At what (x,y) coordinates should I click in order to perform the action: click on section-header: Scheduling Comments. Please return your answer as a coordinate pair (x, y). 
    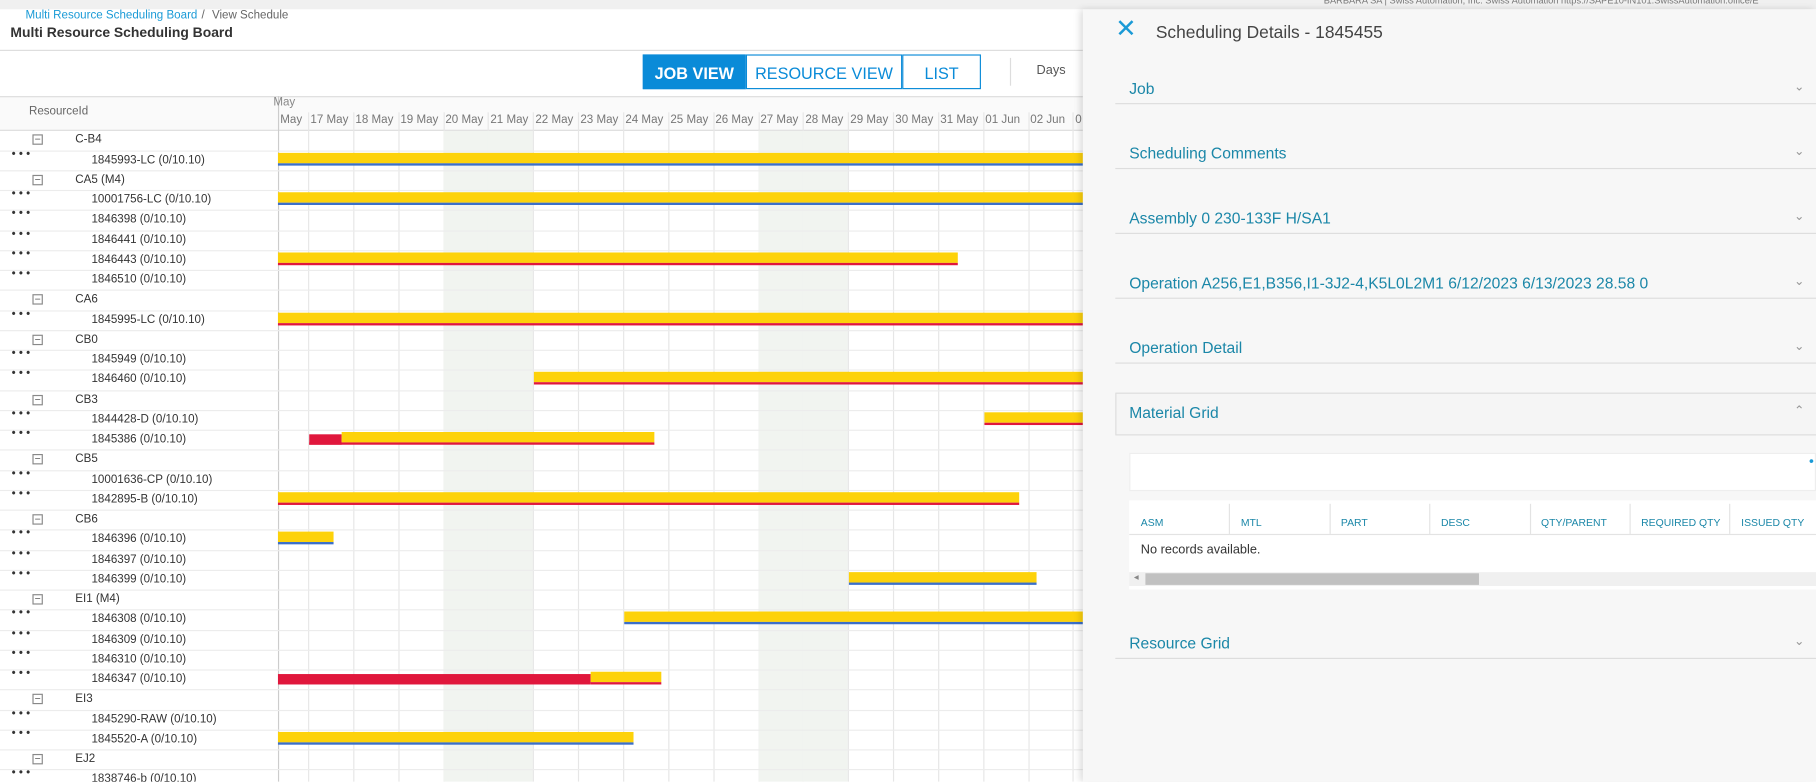
    Looking at the image, I should click on (1208, 153).